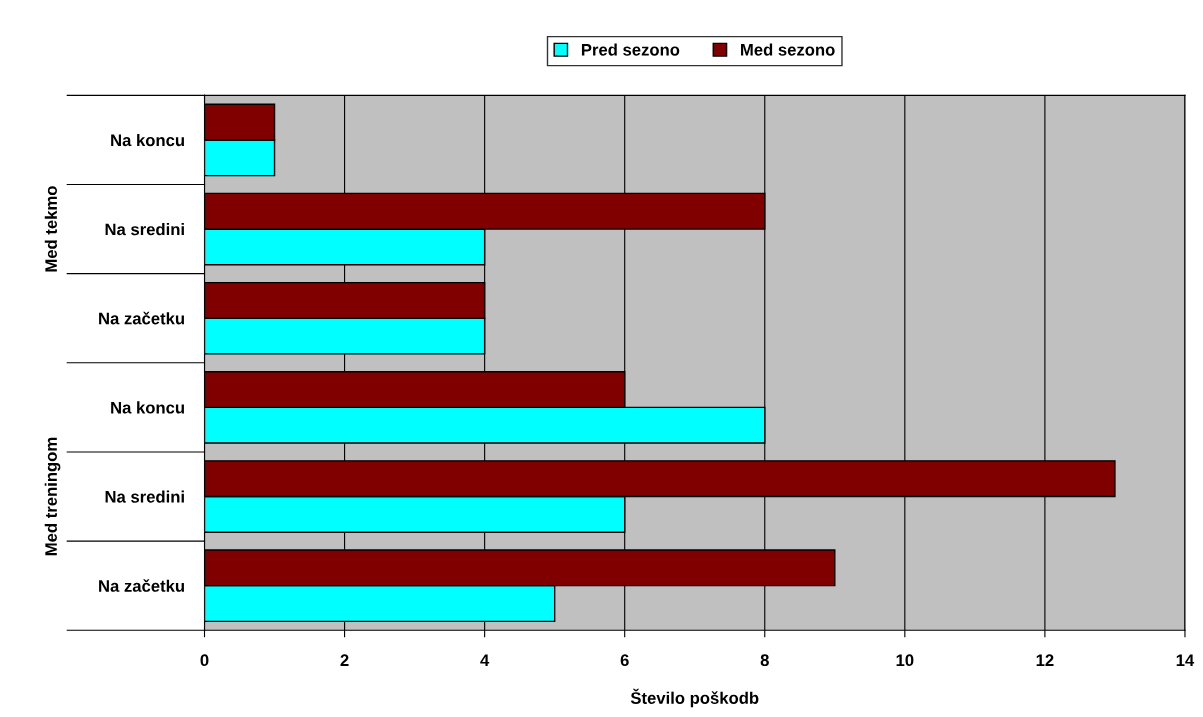  Describe the element at coordinates (1045, 660) in the screenshot. I see `x-tick-label: 12` at that location.